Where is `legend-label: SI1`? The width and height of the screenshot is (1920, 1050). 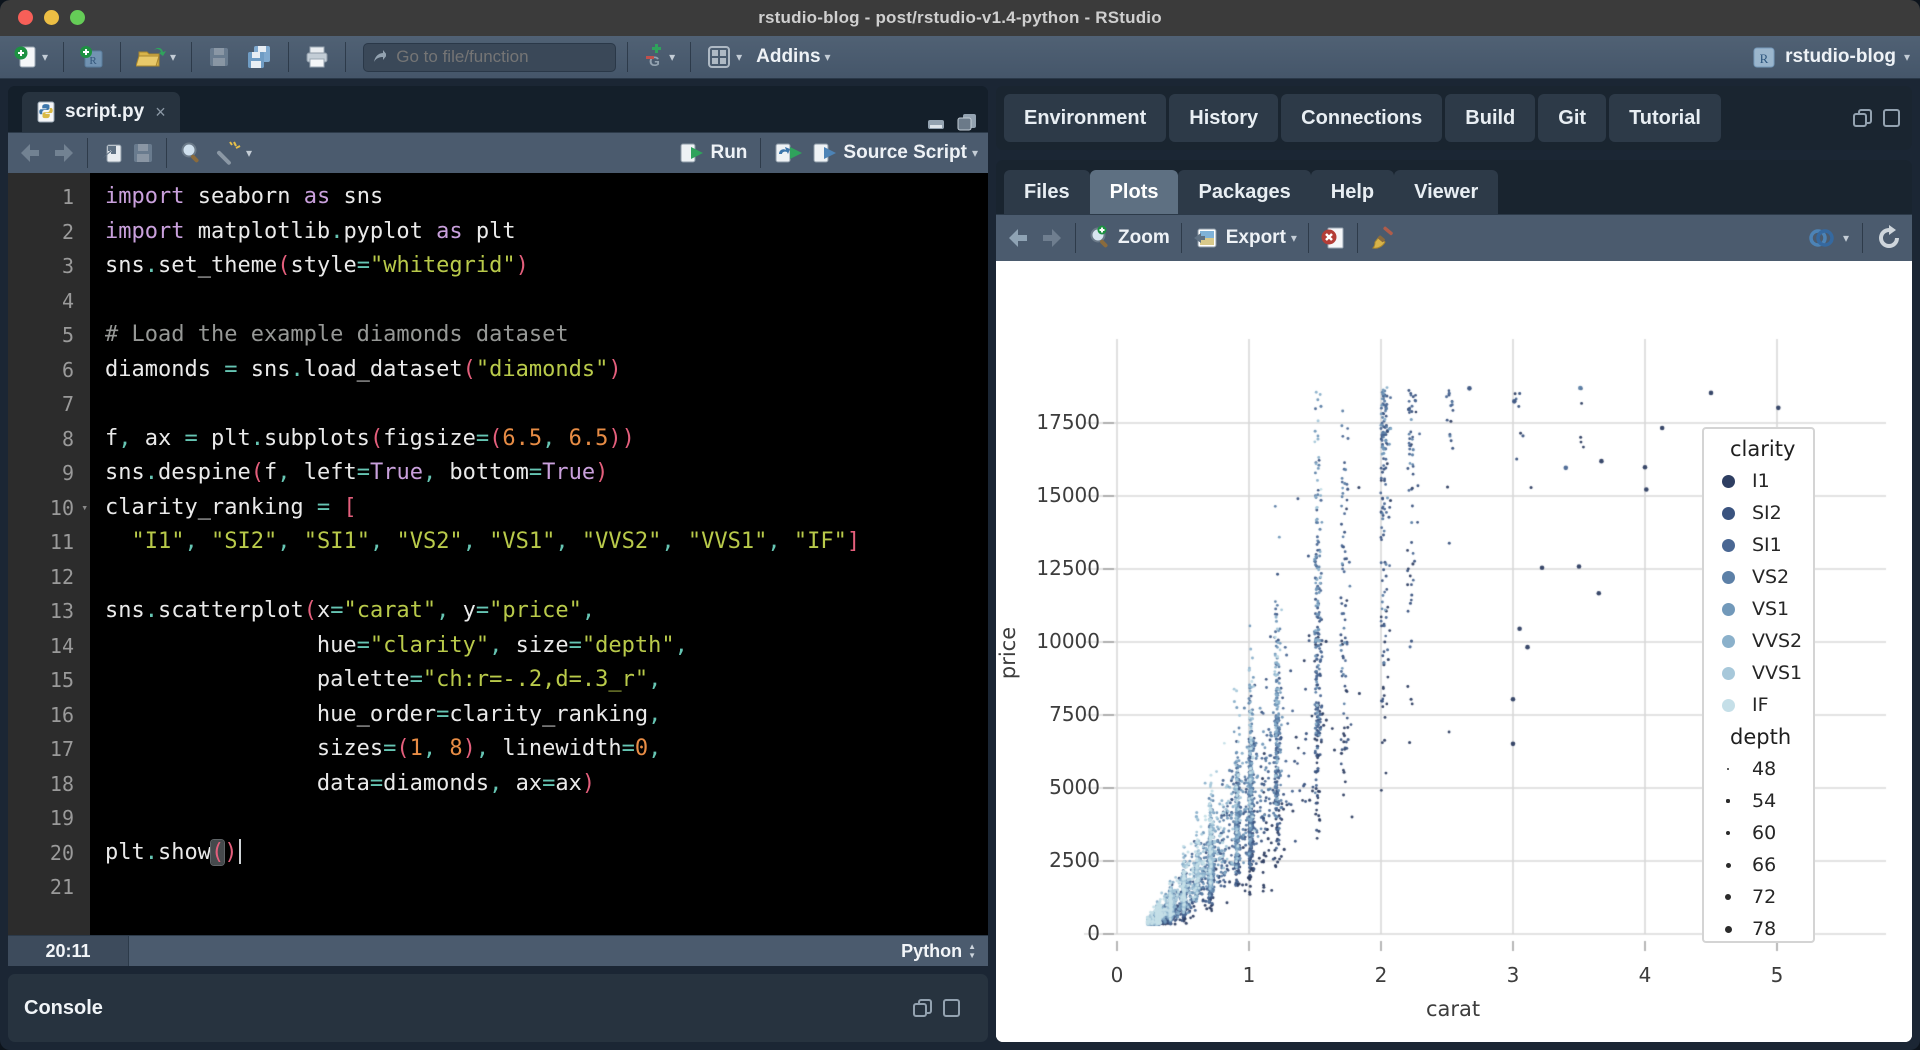
legend-label: SI1 is located at coordinates (1767, 545).